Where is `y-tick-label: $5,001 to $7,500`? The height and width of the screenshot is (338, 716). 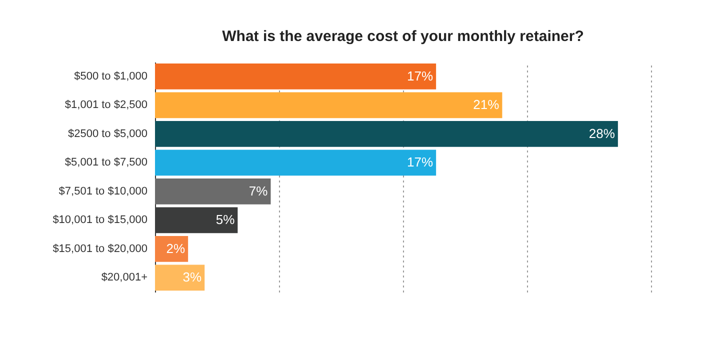 y-tick-label: $5,001 to $7,500 is located at coordinates (106, 162).